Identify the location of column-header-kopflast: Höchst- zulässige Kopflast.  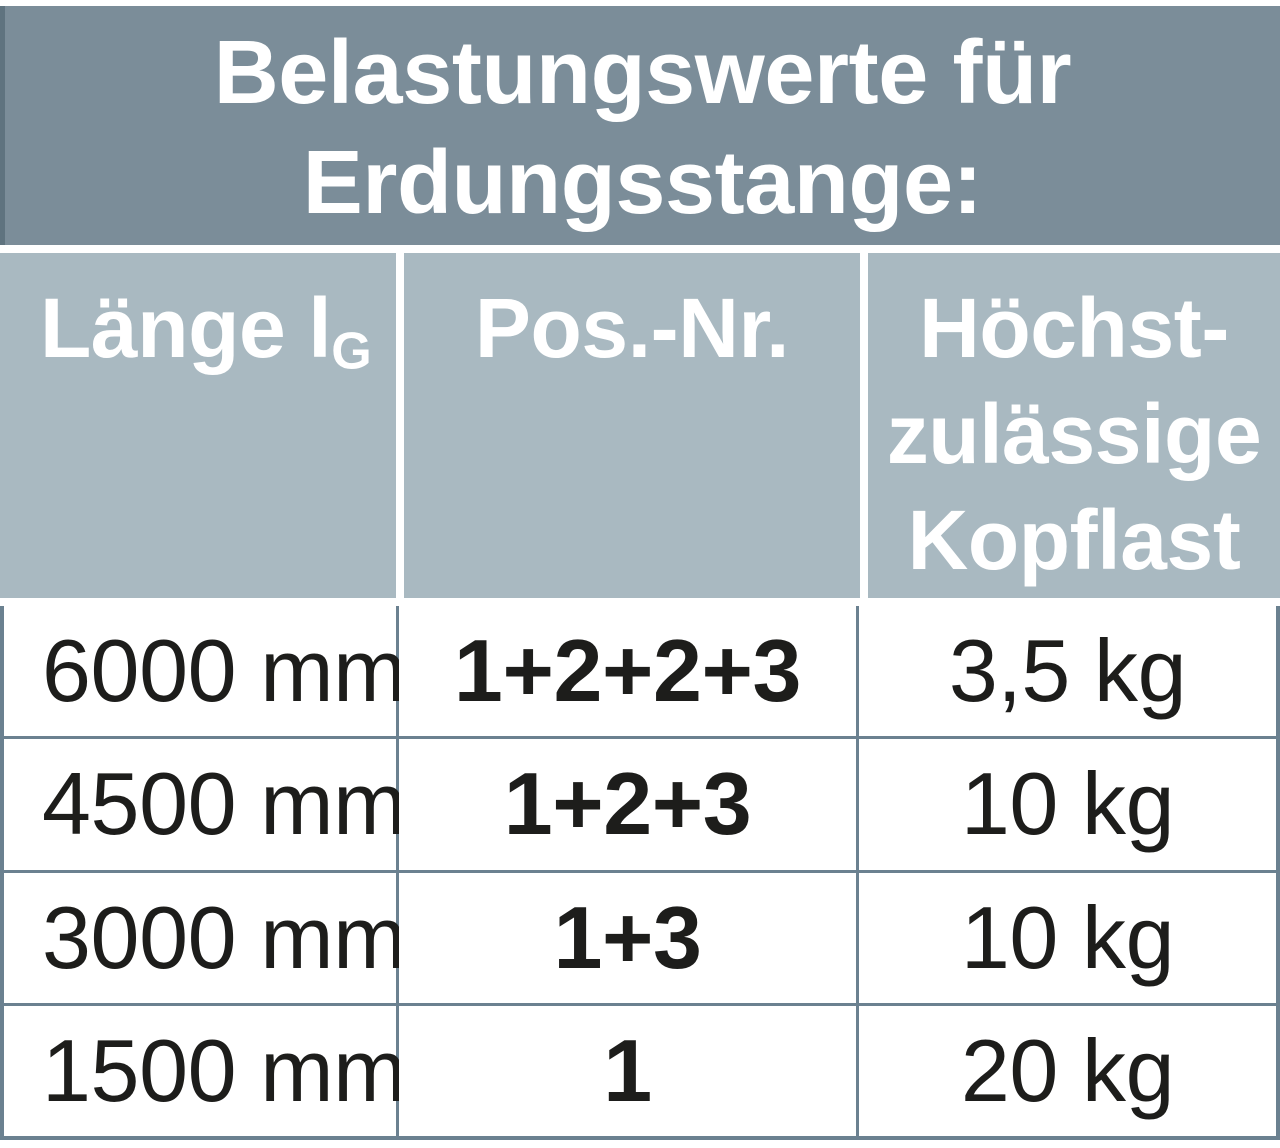
(1074, 425).